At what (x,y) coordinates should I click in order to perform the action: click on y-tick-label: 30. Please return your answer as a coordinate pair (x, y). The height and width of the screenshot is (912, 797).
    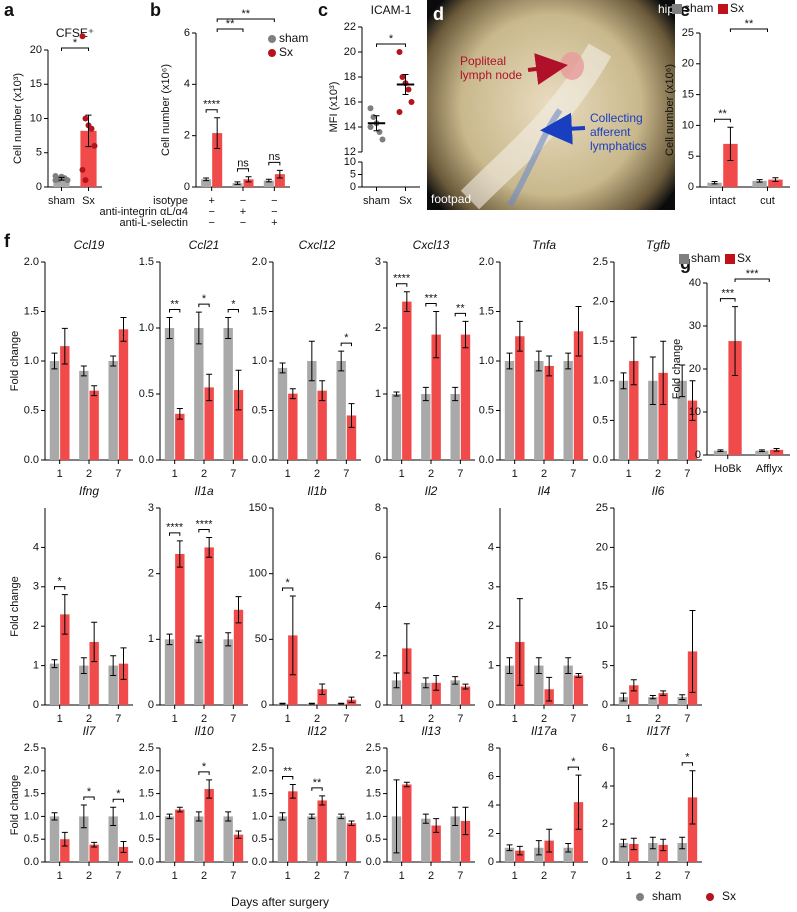
    Looking at the image, I should click on (695, 326).